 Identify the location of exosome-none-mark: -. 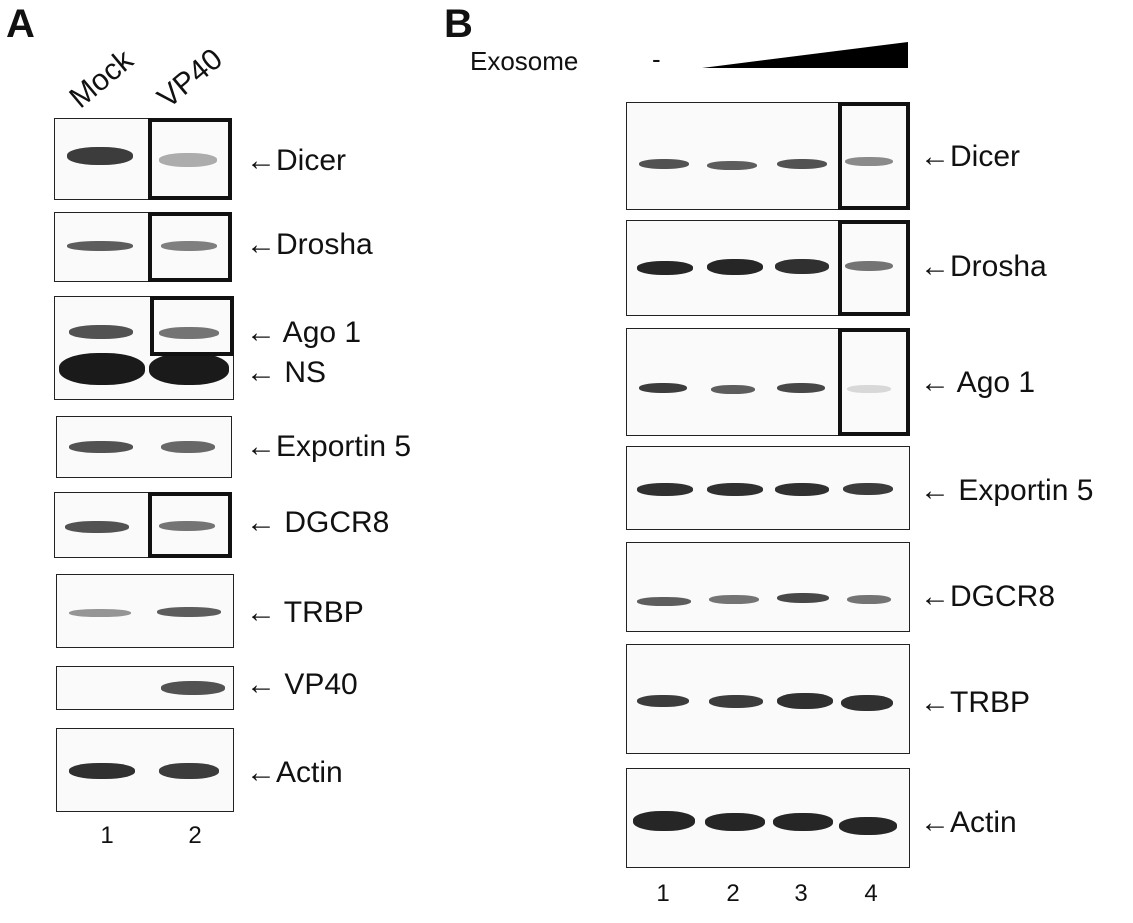
(656, 59).